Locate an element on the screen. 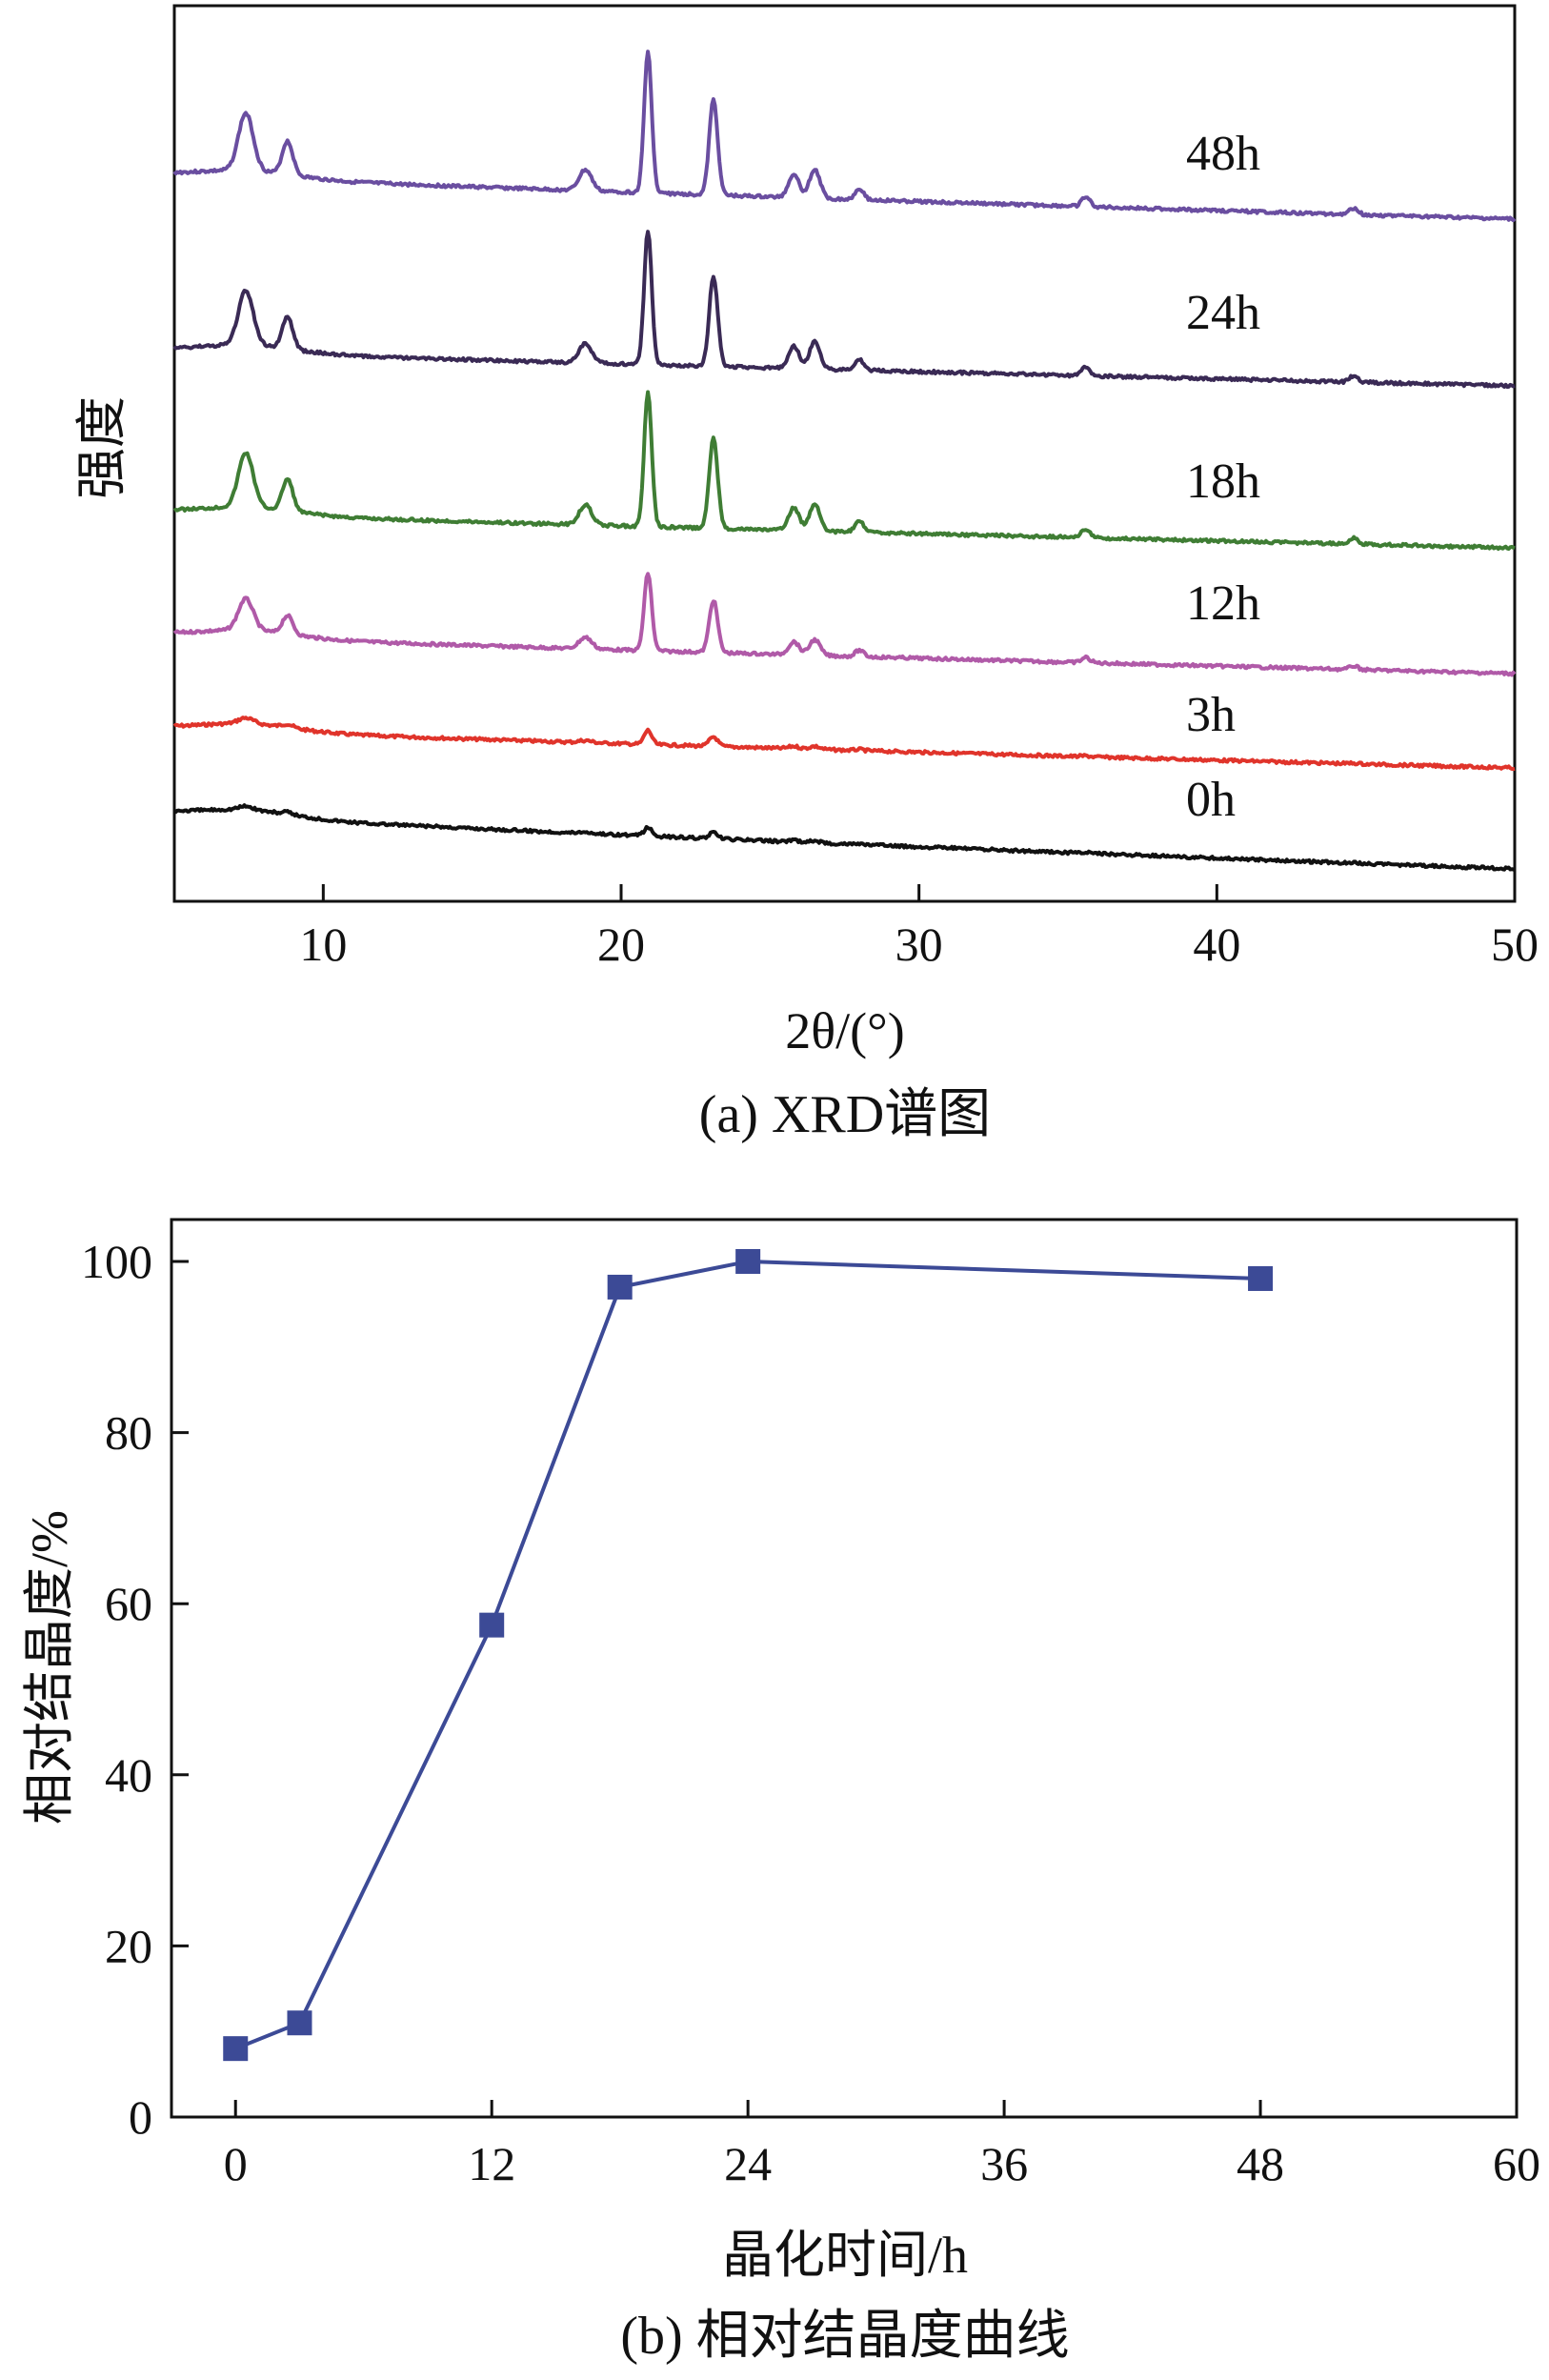  crystallinity-caption: (b) 相对结晶度曲线 is located at coordinates (844, 2336).